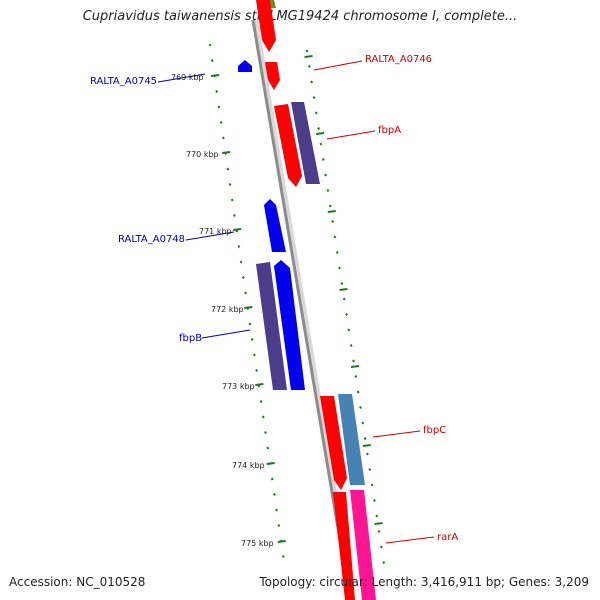 Image resolution: width=600 pixels, height=600 pixels. Describe the element at coordinates (434, 430) in the screenshot. I see `gene-label-fbpc: fbpC` at that location.